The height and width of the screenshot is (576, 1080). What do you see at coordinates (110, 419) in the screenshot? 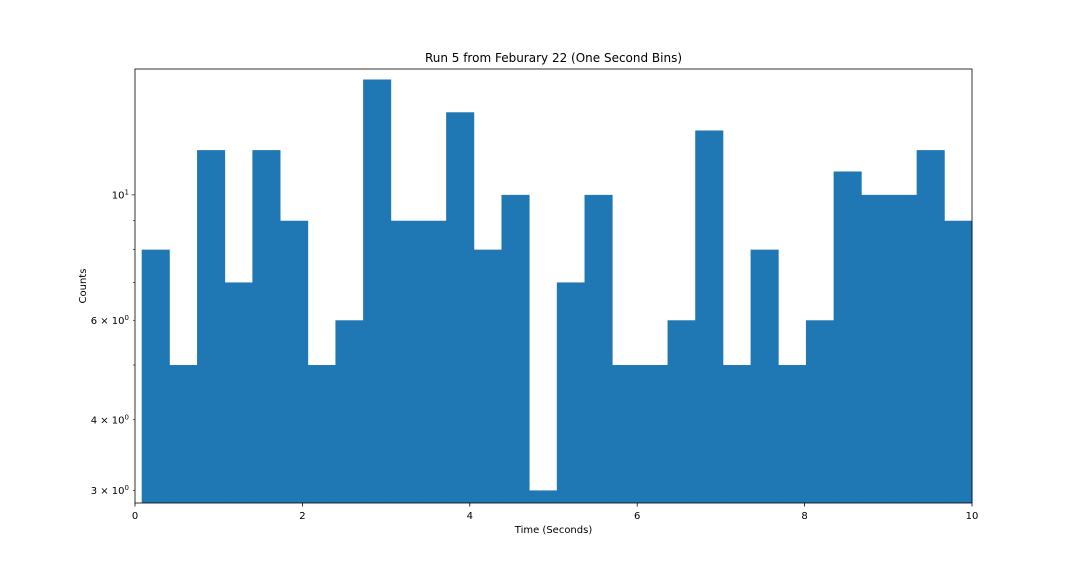
I see `y-tick-label: 4 × 100` at bounding box center [110, 419].